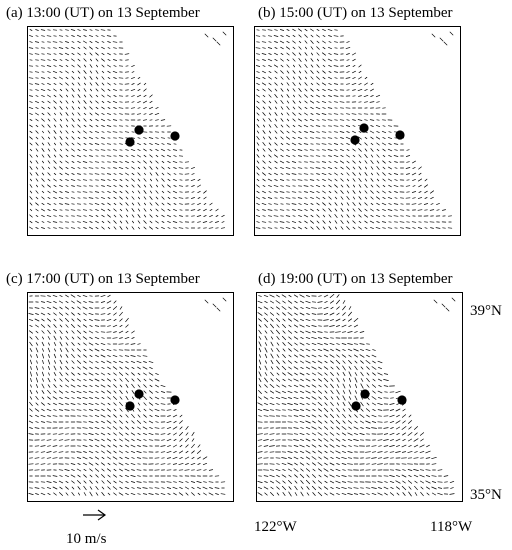 Image resolution: width=512 pixels, height=550 pixels. I want to click on lat-label-north: 39°N, so click(486, 311).